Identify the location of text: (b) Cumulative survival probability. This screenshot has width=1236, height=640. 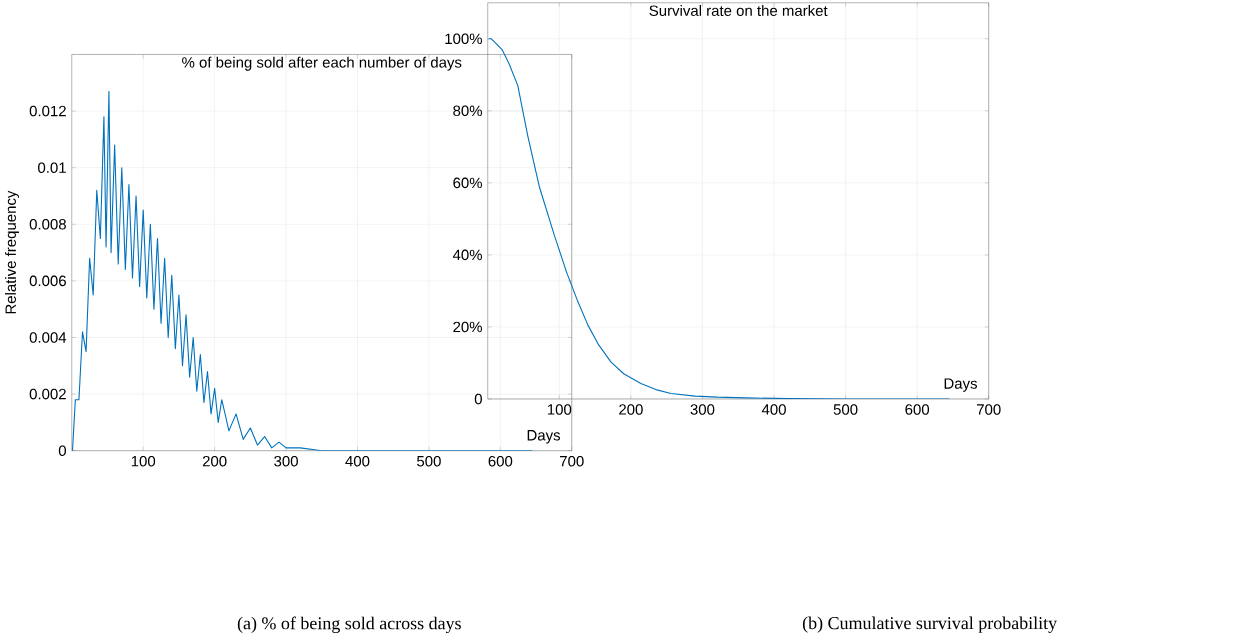
(930, 624).